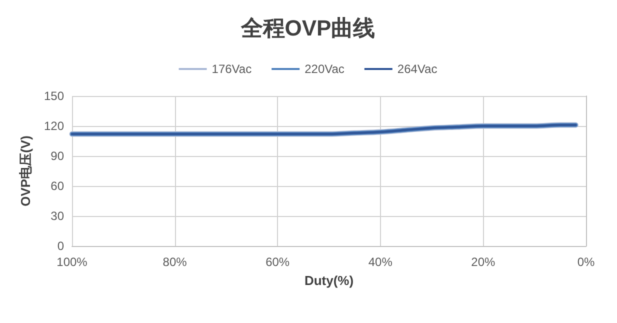 The width and height of the screenshot is (617, 323). Describe the element at coordinates (54, 126) in the screenshot. I see `y-tick-label: 120` at that location.